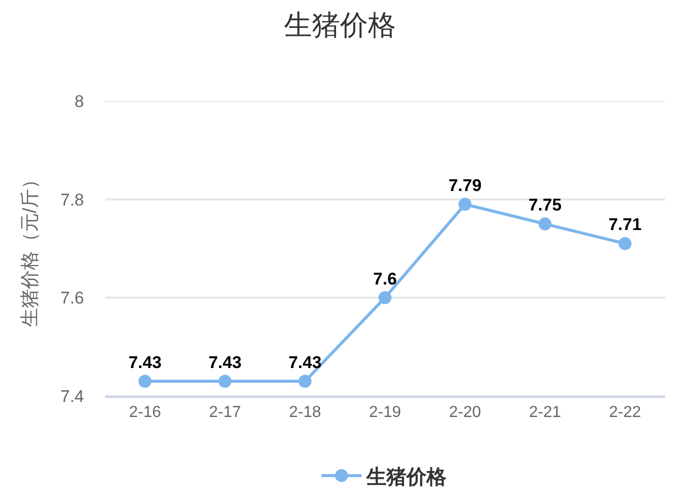 The height and width of the screenshot is (498, 680). I want to click on x-tick-label: 2-18, so click(305, 413).